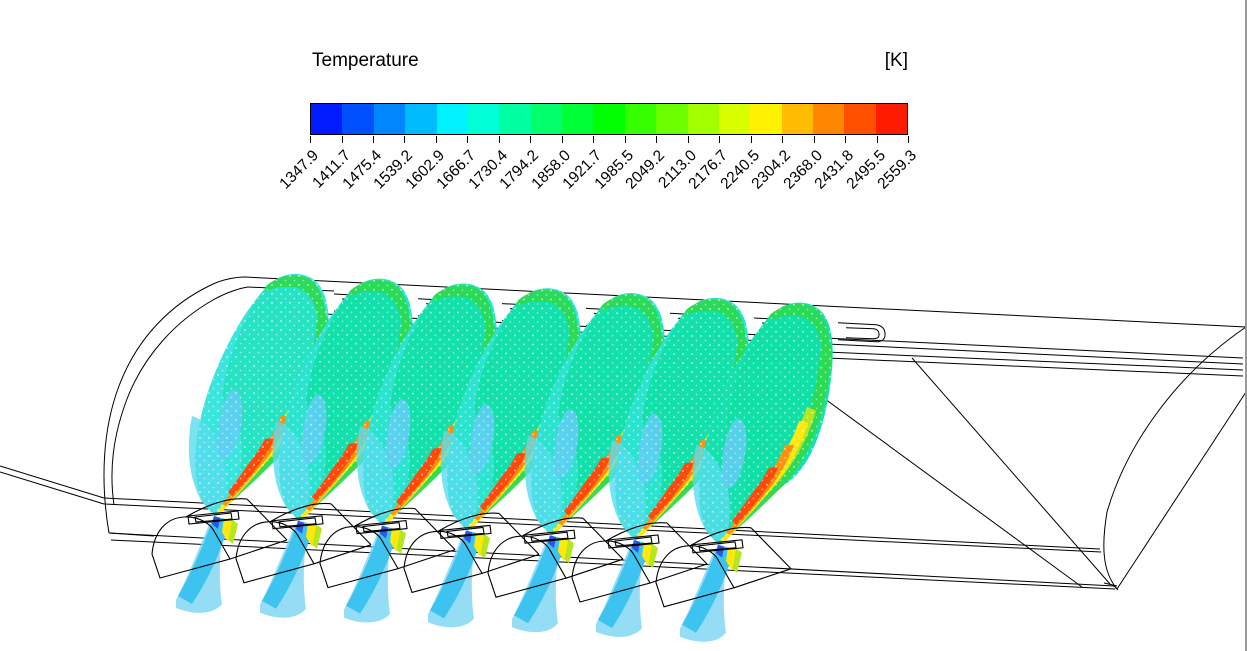 The width and height of the screenshot is (1247, 651). Describe the element at coordinates (180, 396) in the screenshot. I see `front-arch-inner` at that location.